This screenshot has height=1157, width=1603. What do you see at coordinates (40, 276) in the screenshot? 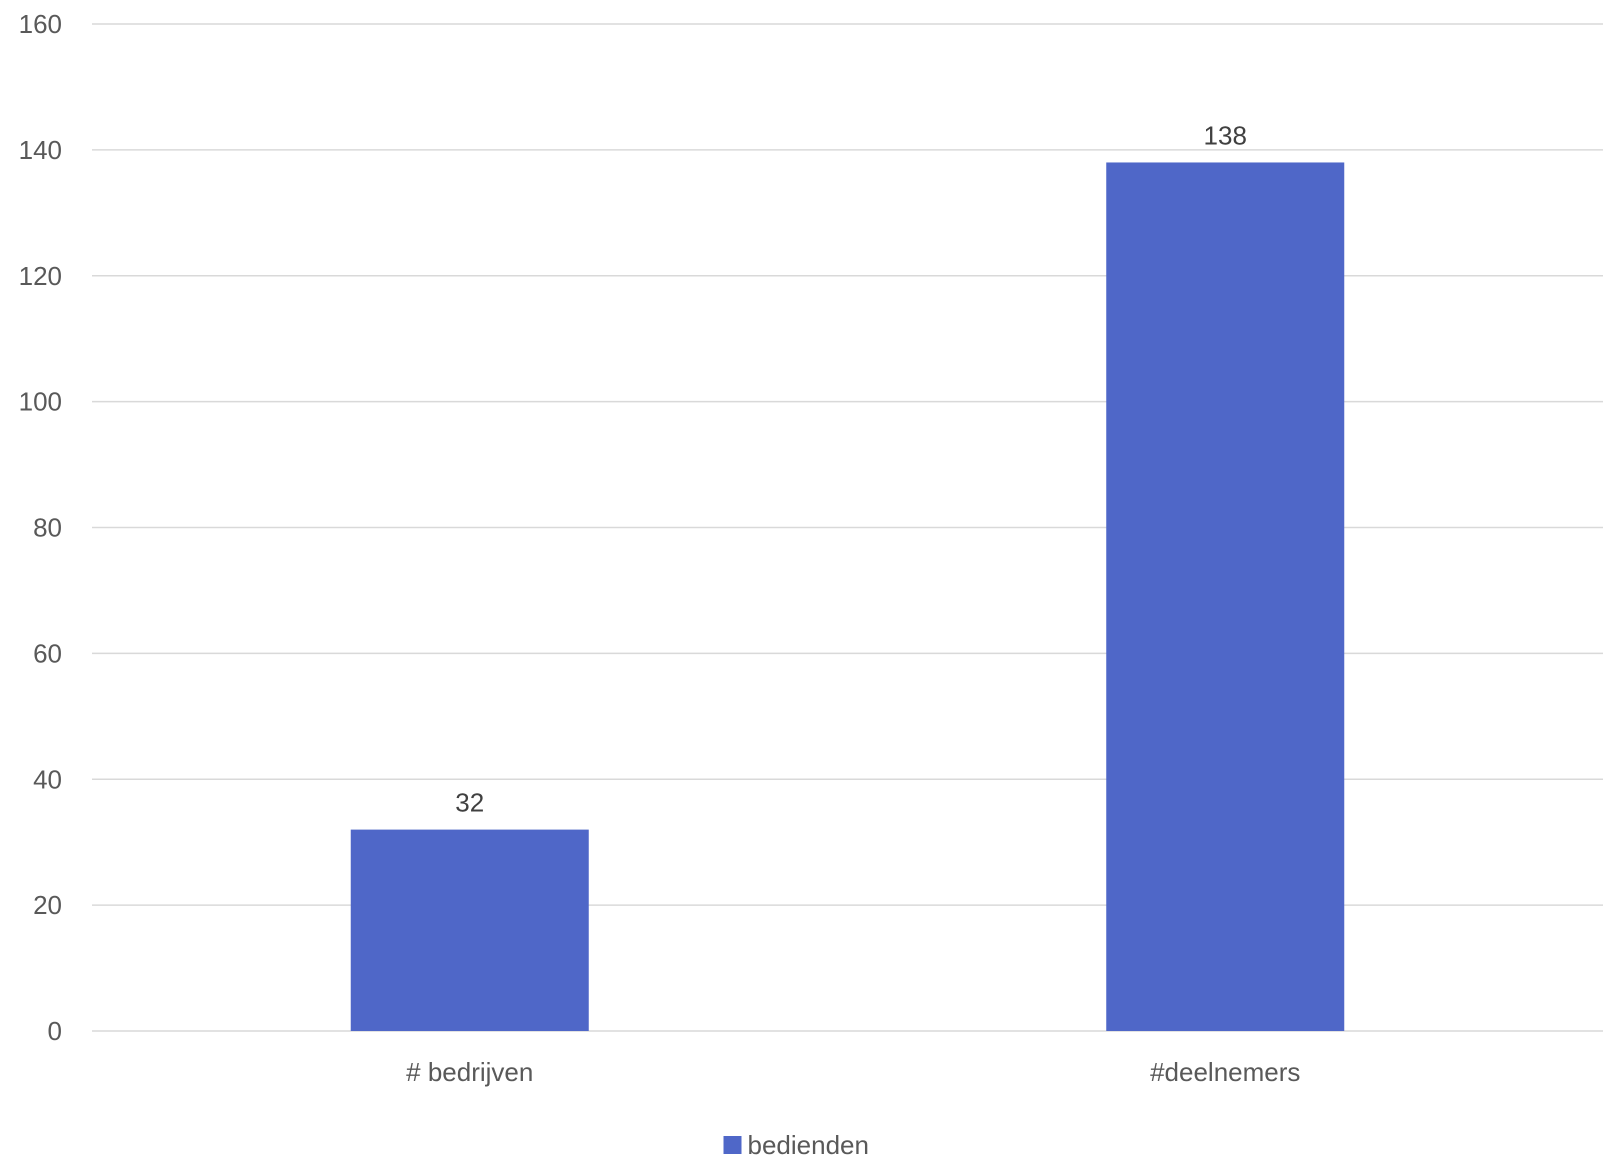
I see `y-tick-label: 120` at bounding box center [40, 276].